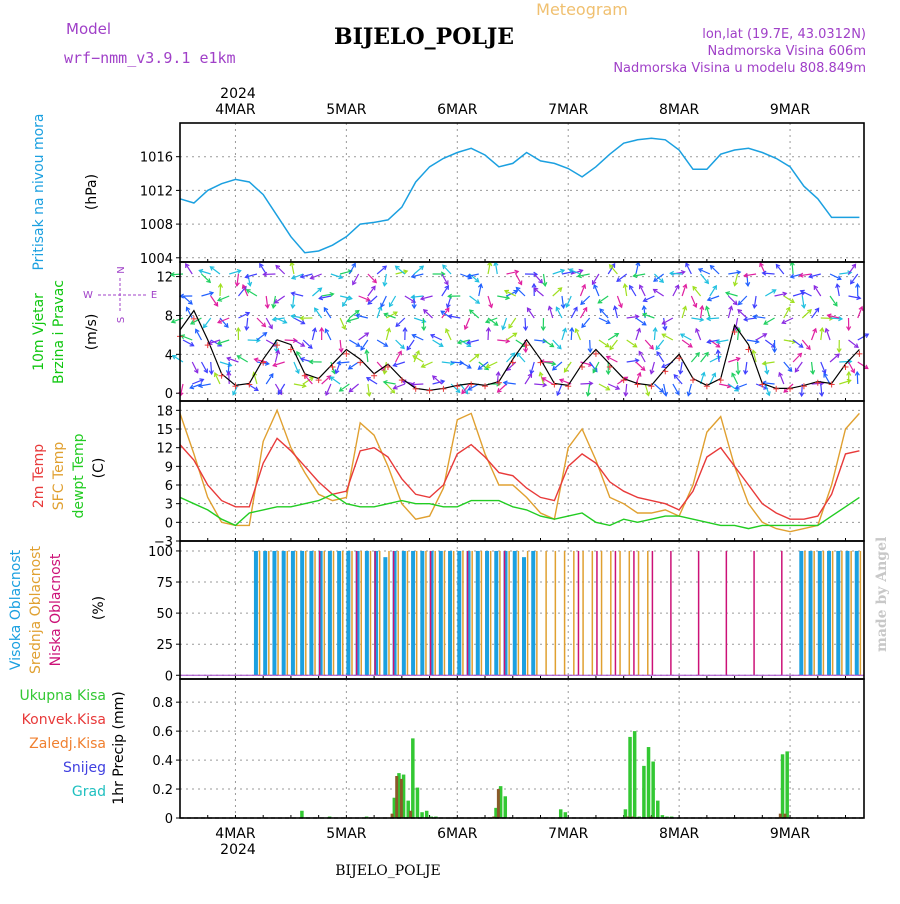 This screenshot has width=900, height=904. Describe the element at coordinates (64, 720) in the screenshot. I see `precip-legend-item: Konvek.Kisa` at that location.